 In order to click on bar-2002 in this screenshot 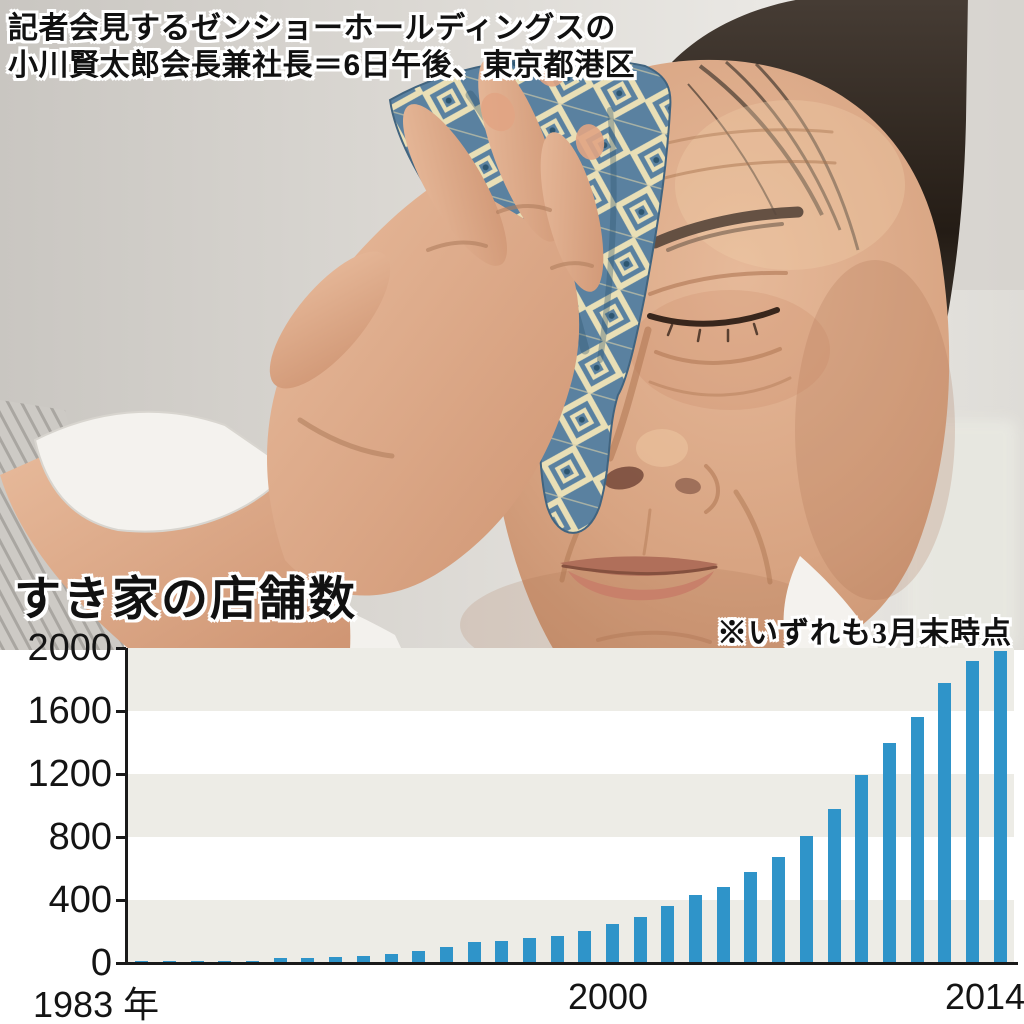, I will do `click(668, 934)`.